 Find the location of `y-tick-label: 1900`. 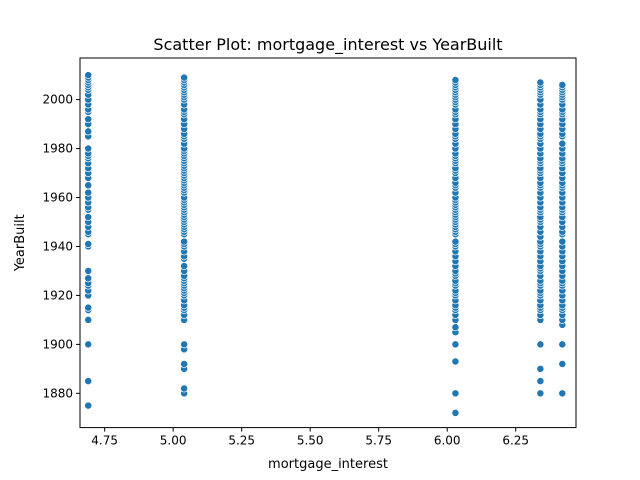

y-tick-label: 1900 is located at coordinates (57, 344).